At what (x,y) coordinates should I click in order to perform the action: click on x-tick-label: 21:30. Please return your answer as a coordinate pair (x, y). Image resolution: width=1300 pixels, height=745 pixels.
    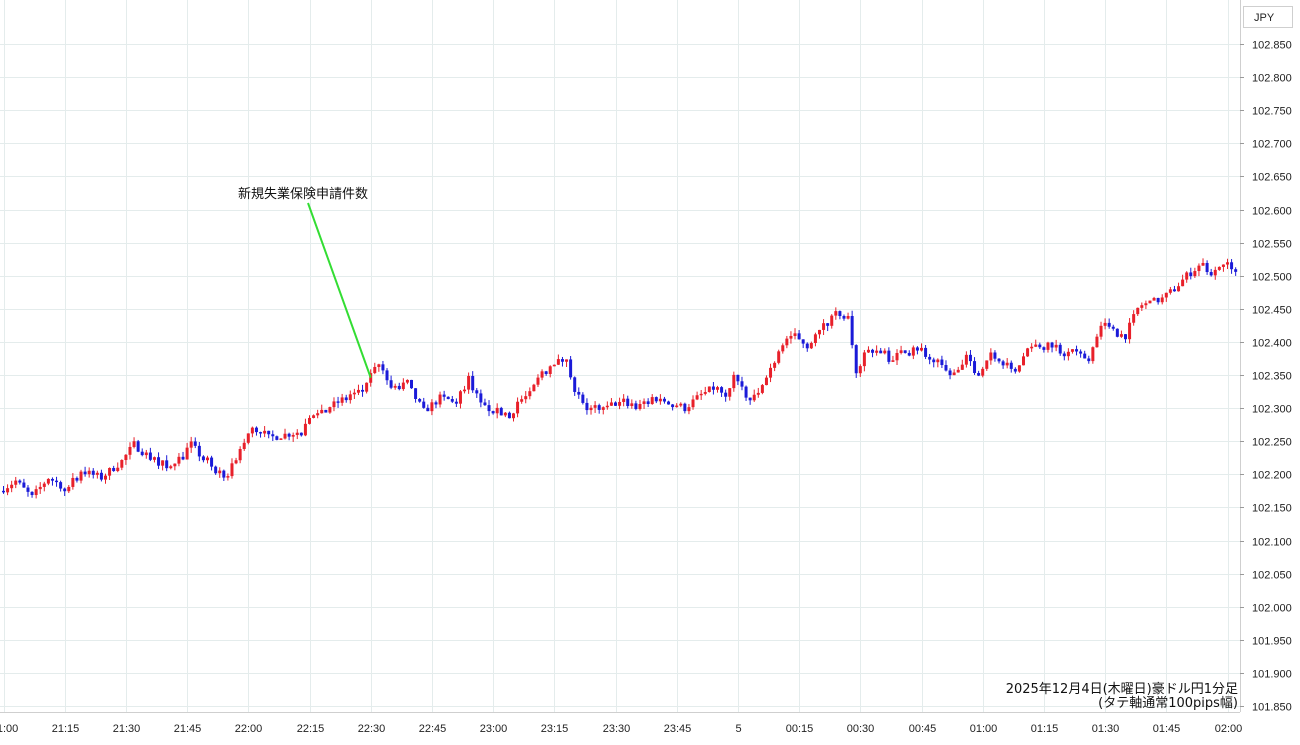
    Looking at the image, I should click on (127, 729).